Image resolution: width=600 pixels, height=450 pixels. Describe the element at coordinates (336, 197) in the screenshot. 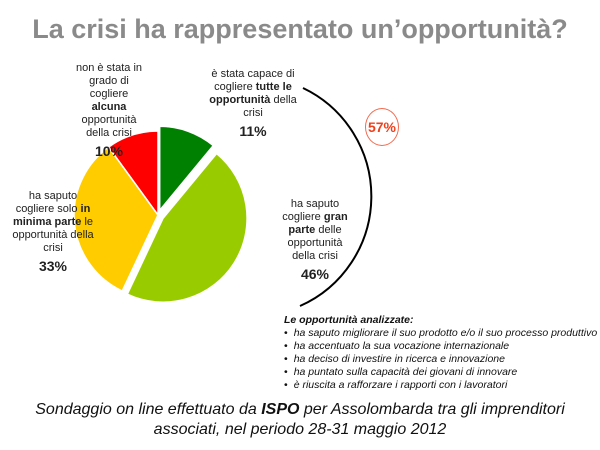

I see `bracket-arc` at that location.